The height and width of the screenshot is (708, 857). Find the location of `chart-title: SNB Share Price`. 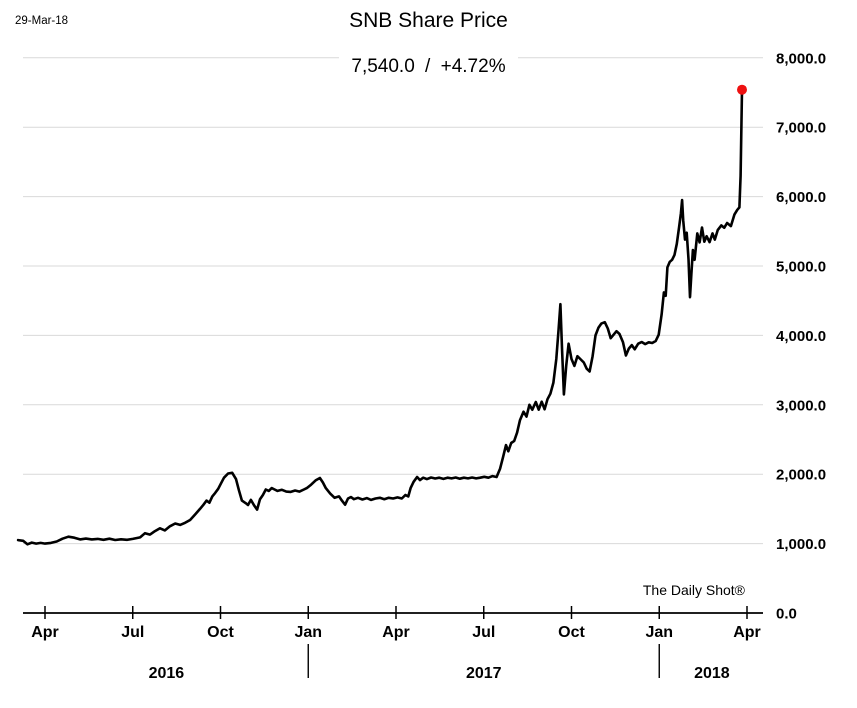

chart-title: SNB Share Price is located at coordinates (428, 20).